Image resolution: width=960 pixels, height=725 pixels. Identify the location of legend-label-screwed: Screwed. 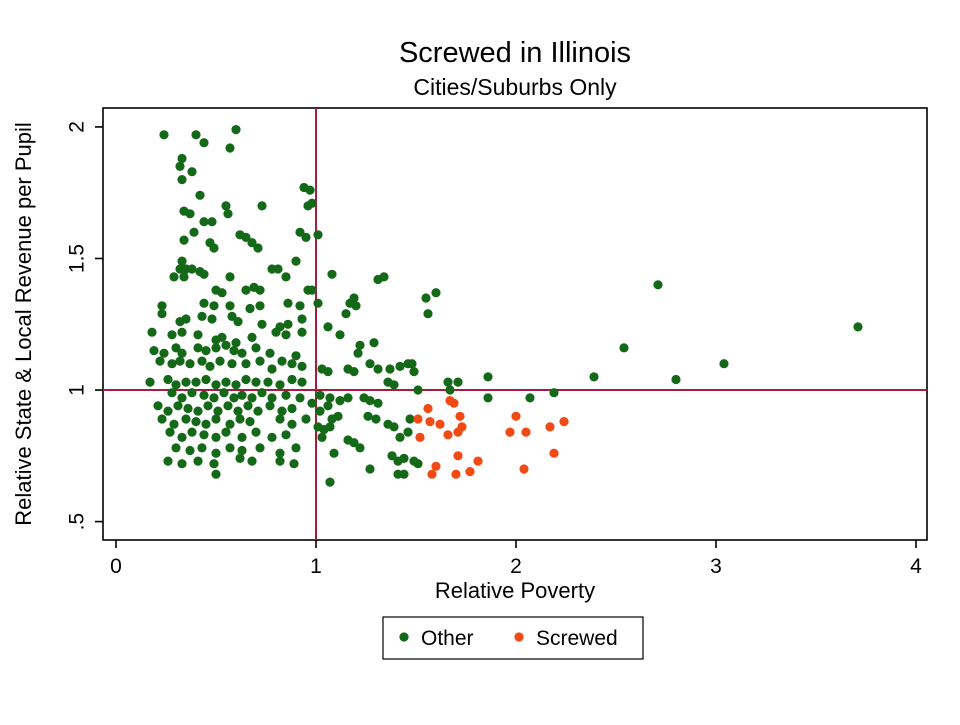
(577, 638).